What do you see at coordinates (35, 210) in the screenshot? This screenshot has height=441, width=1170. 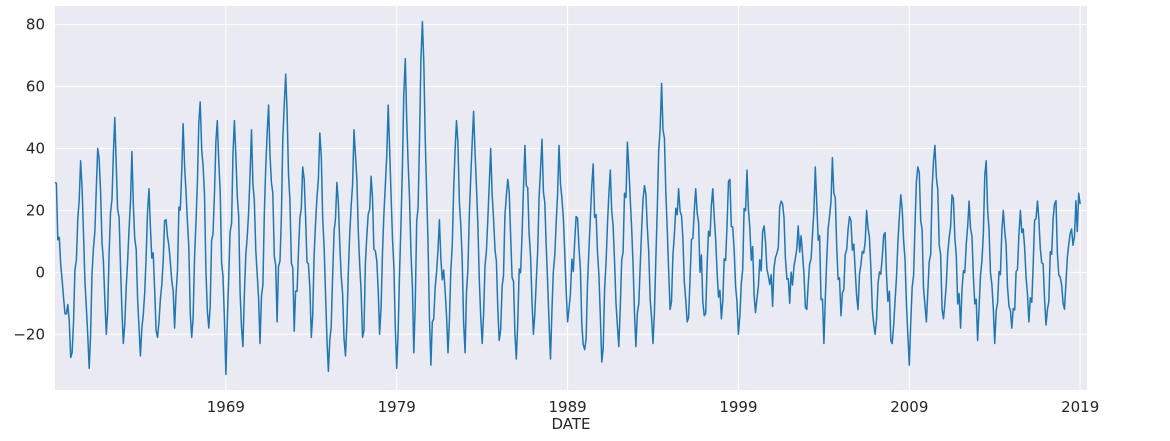 I see `y-tick-label: 20` at bounding box center [35, 210].